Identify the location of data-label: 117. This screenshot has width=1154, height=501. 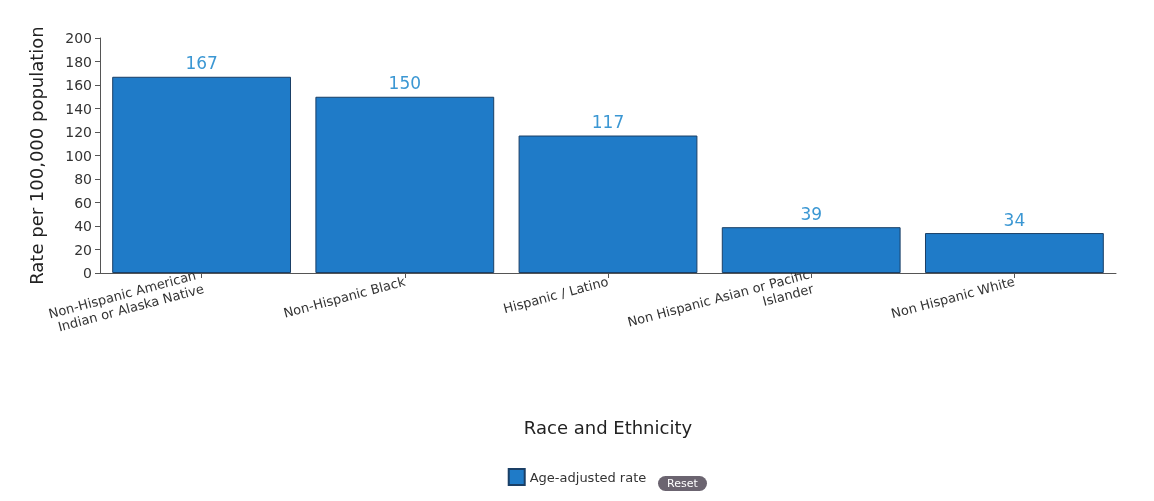
(608, 122).